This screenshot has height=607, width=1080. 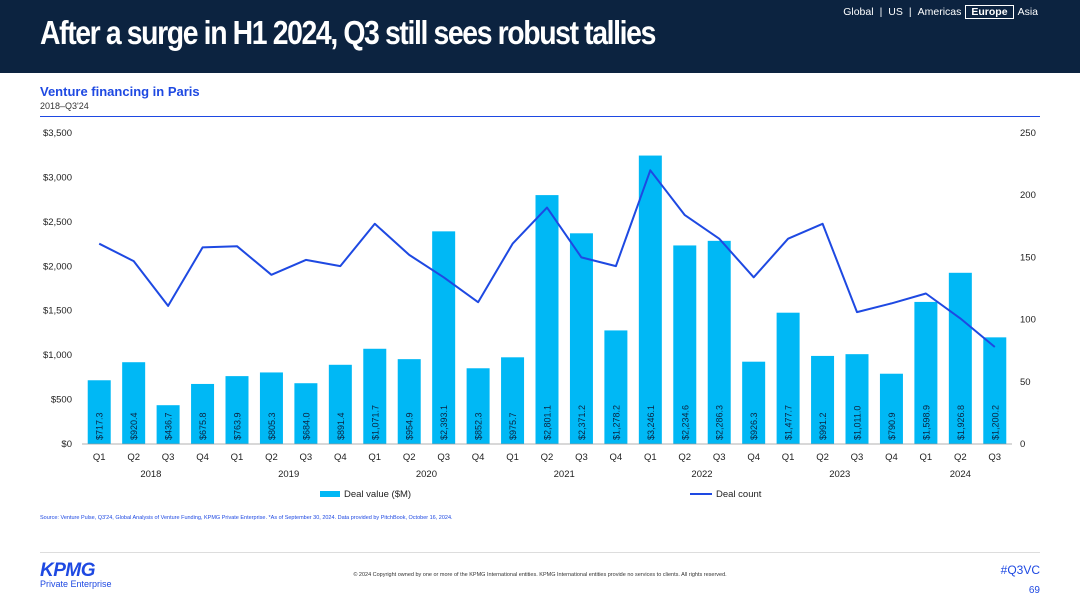 I want to click on year-label: 2020, so click(x=426, y=474).